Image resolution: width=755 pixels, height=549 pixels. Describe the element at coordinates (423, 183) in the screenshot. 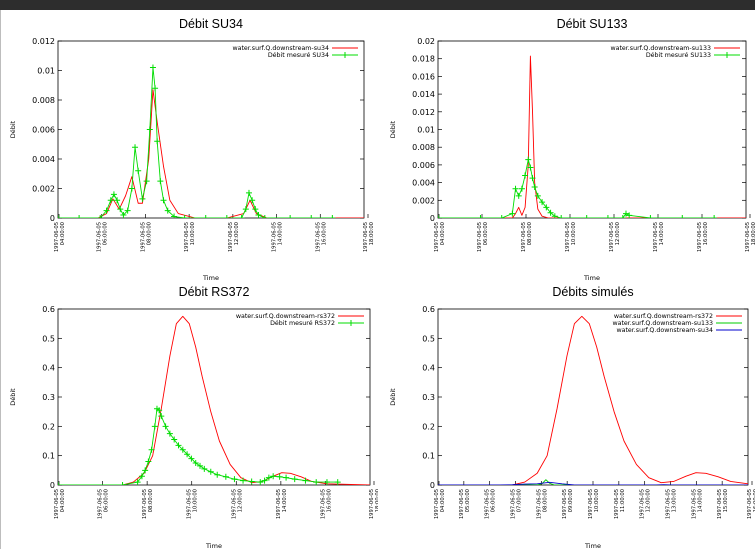

I see `y-tick-label: 0.004` at that location.